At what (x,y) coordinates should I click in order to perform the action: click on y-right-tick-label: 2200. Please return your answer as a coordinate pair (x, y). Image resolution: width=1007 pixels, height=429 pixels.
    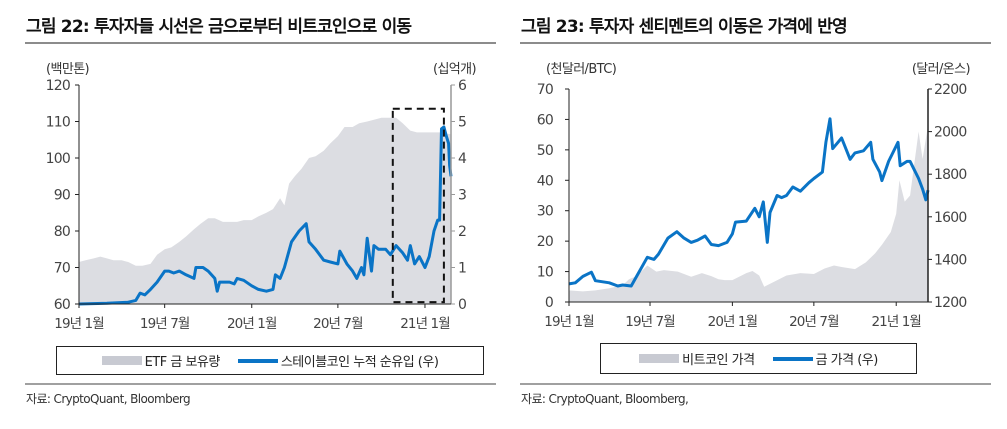
    Looking at the image, I should click on (950, 90).